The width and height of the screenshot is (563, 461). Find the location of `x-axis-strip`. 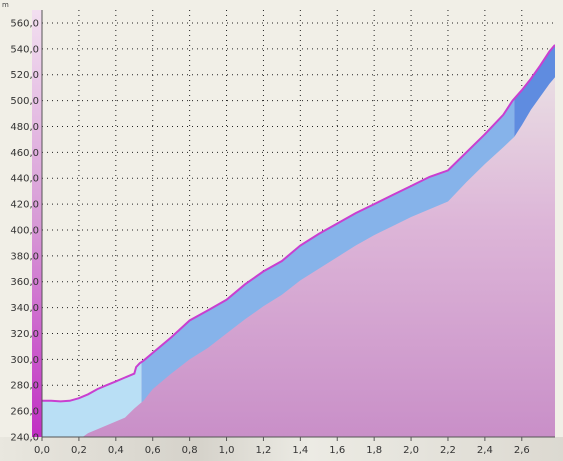

x-axis-strip is located at coordinates (281, 449).